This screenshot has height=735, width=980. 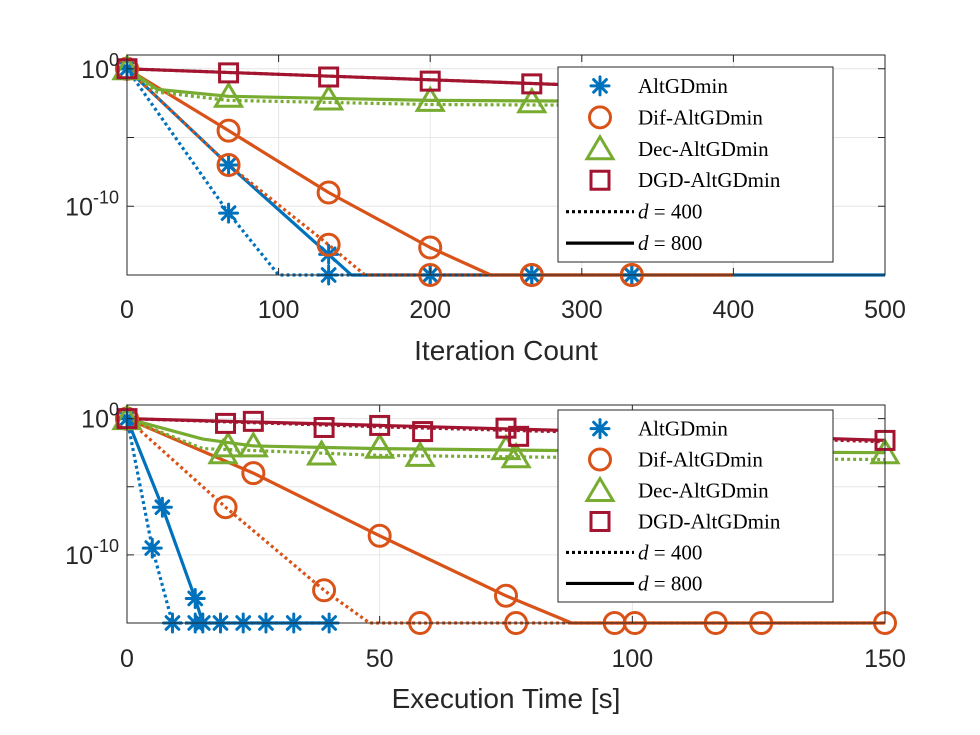 What do you see at coordinates (506, 698) in the screenshot?
I see `x-axis-label: Execution Time [s]` at bounding box center [506, 698].